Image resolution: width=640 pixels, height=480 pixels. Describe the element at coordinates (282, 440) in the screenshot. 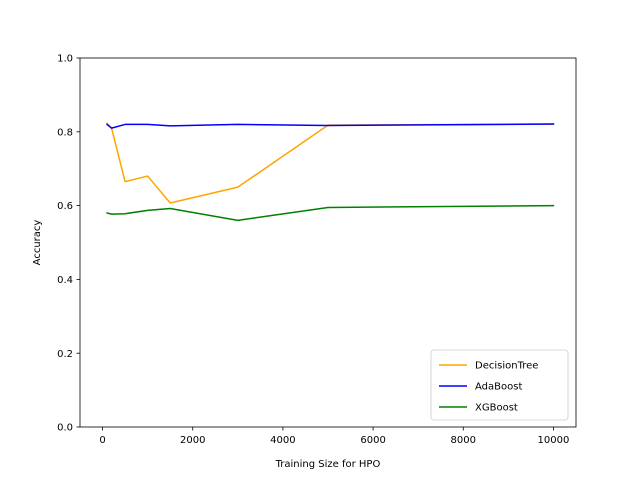

I see `x-tick-label: 4000` at that location.